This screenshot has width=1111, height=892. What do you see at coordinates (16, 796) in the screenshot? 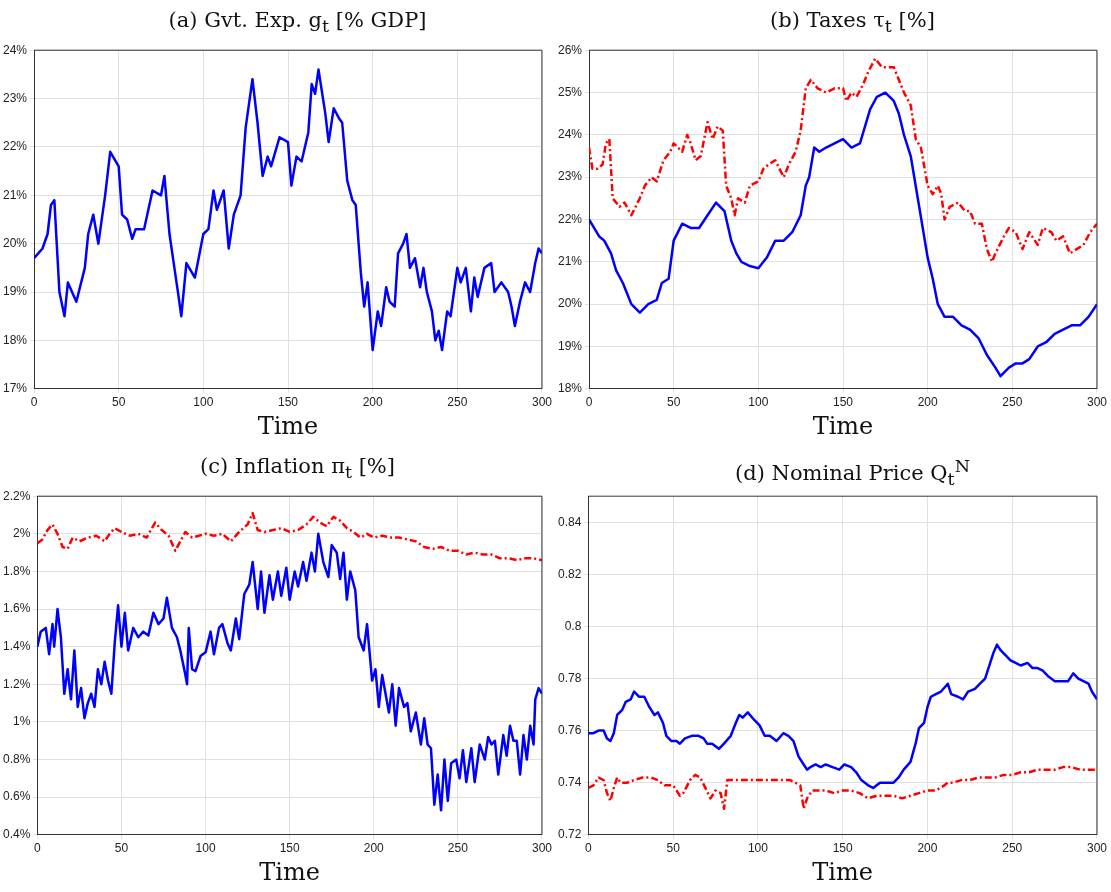
I see `y-tick-label: 0.6%` at bounding box center [16, 796].